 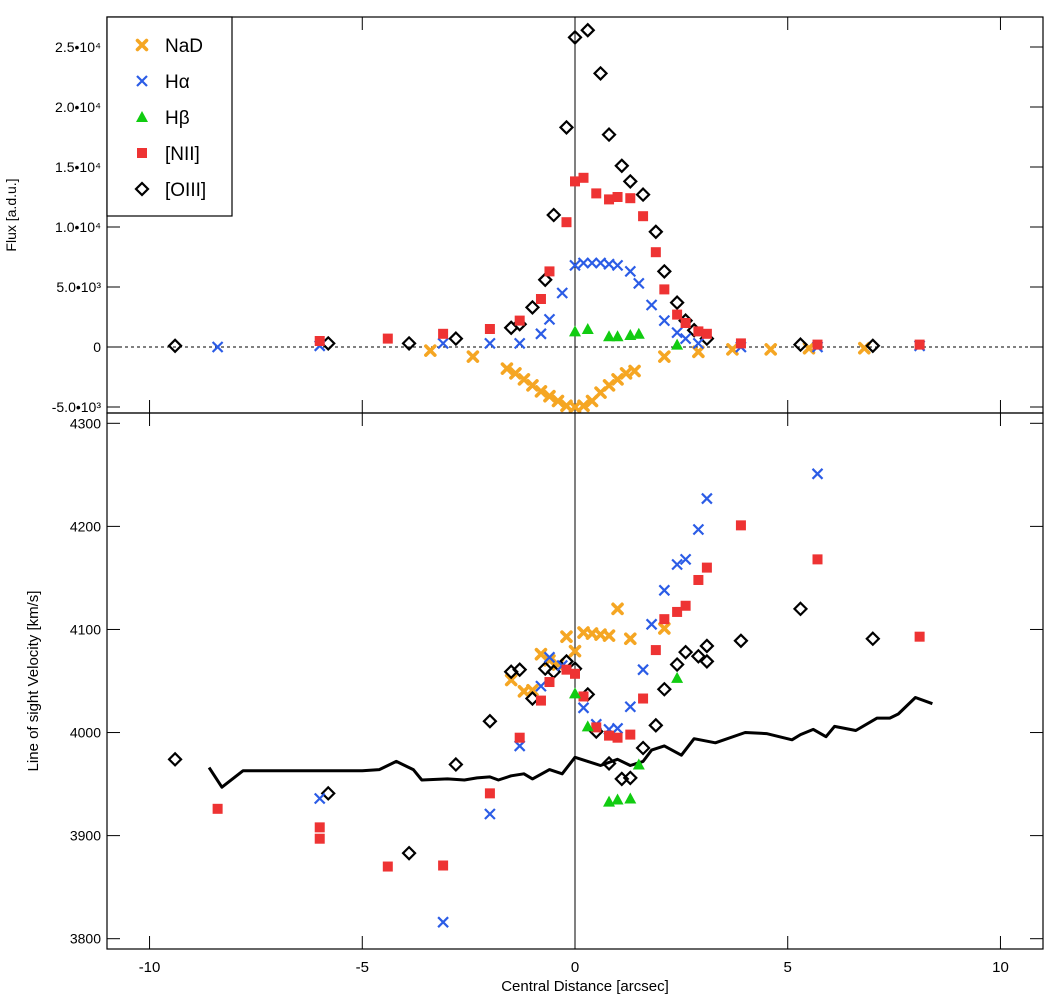 I want to click on velocity-y-tick-label: 3800, so click(x=85, y=939).